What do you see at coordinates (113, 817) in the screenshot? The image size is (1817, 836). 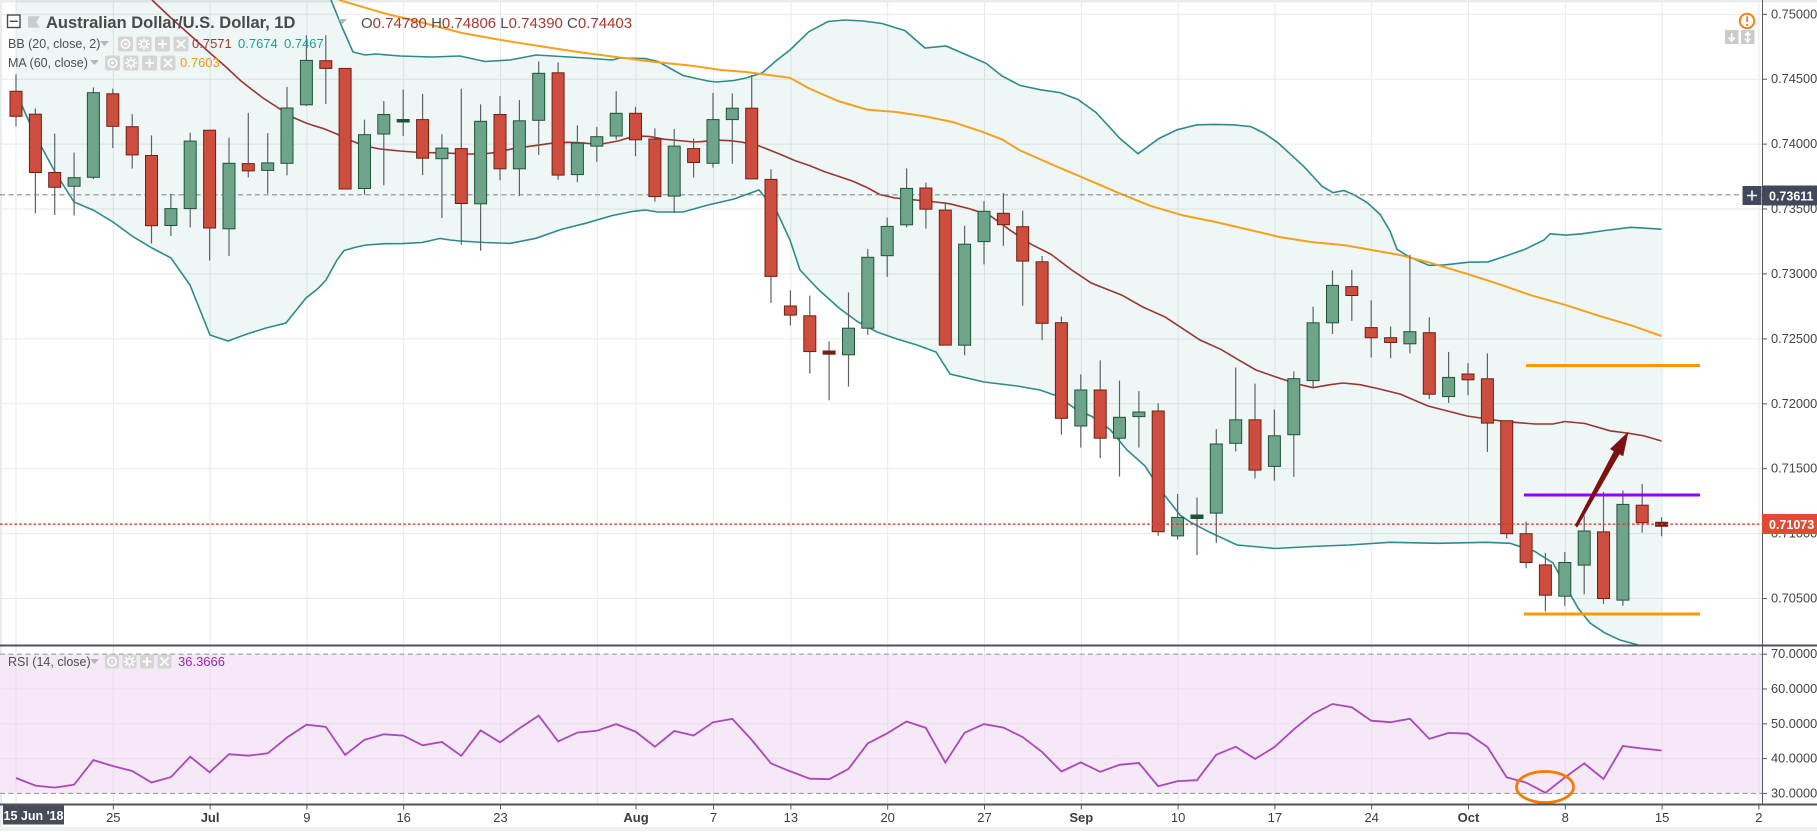 I see `svg-text: 25` at bounding box center [113, 817].